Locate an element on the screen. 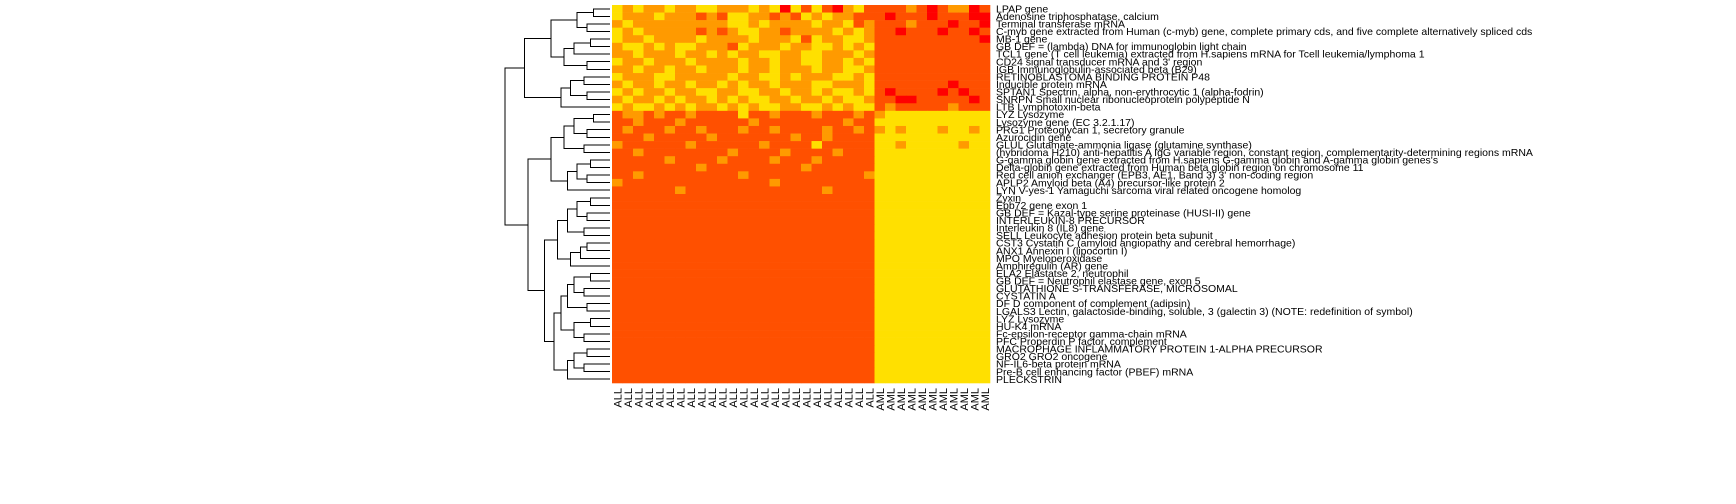 The width and height of the screenshot is (1736, 504). row-label: Terminal transferase mRNA is located at coordinates (1060, 25).